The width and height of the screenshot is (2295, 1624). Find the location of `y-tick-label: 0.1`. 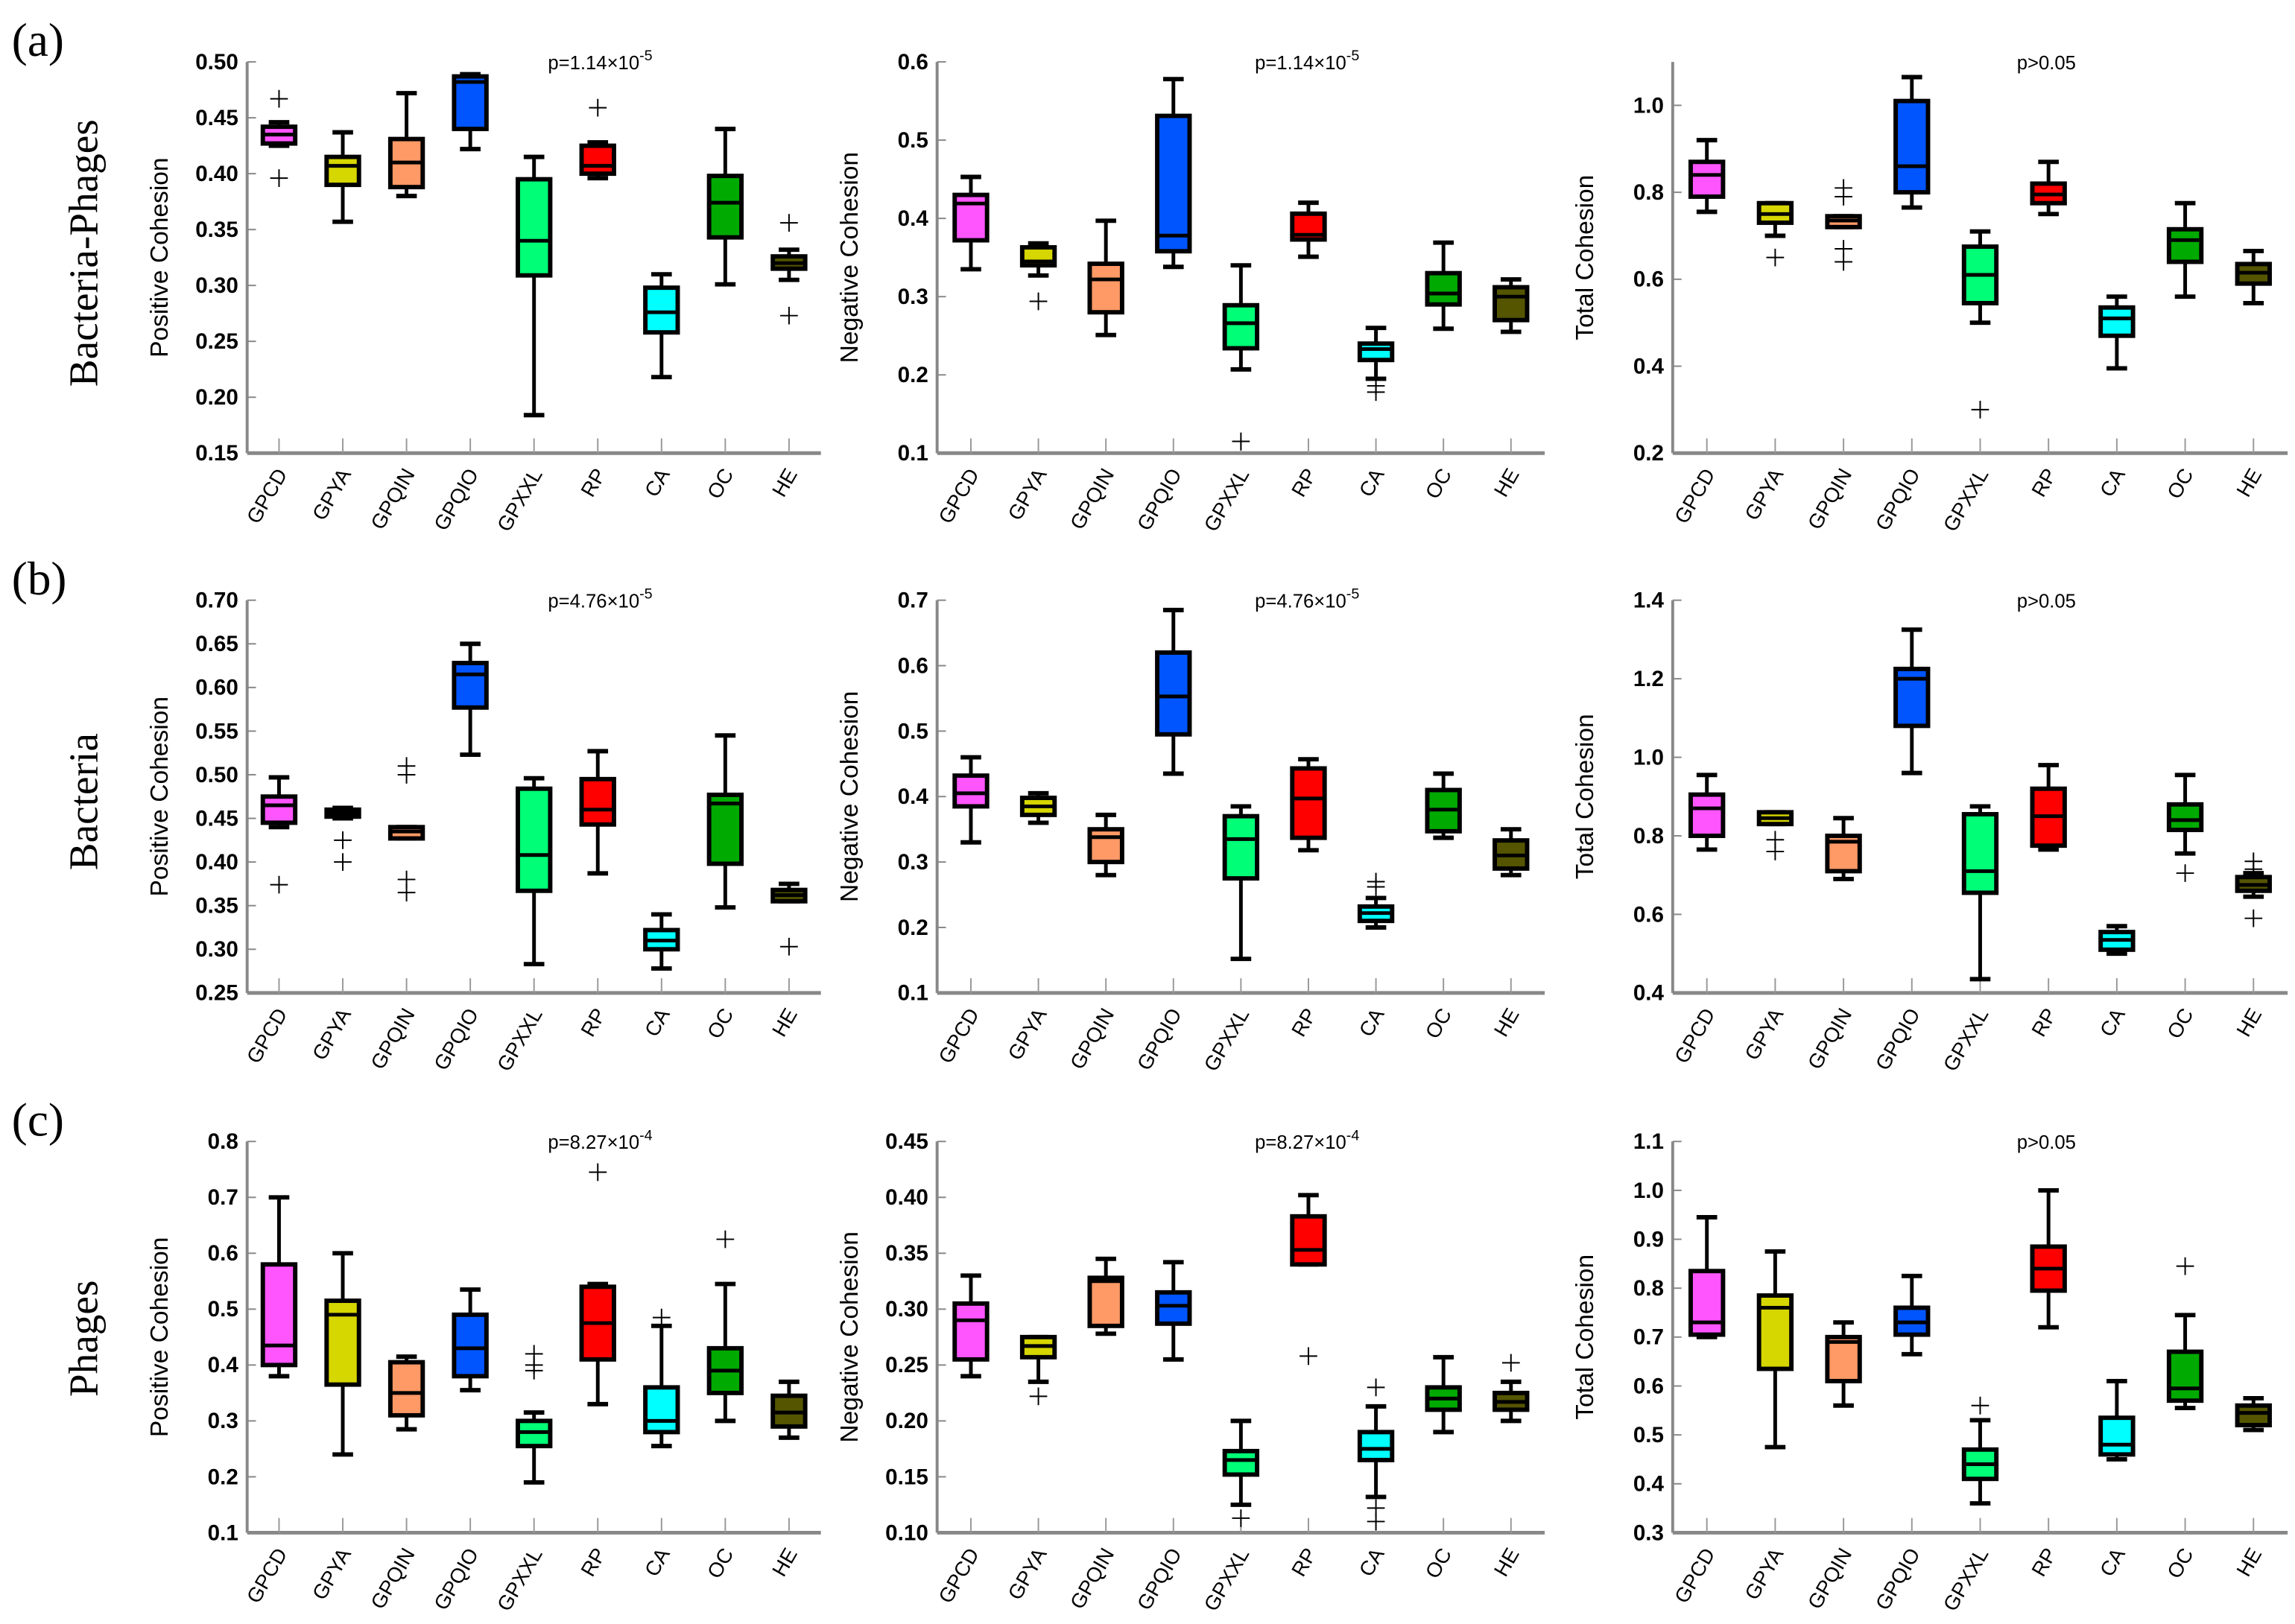

y-tick-label: 0.1 is located at coordinates (223, 1532).